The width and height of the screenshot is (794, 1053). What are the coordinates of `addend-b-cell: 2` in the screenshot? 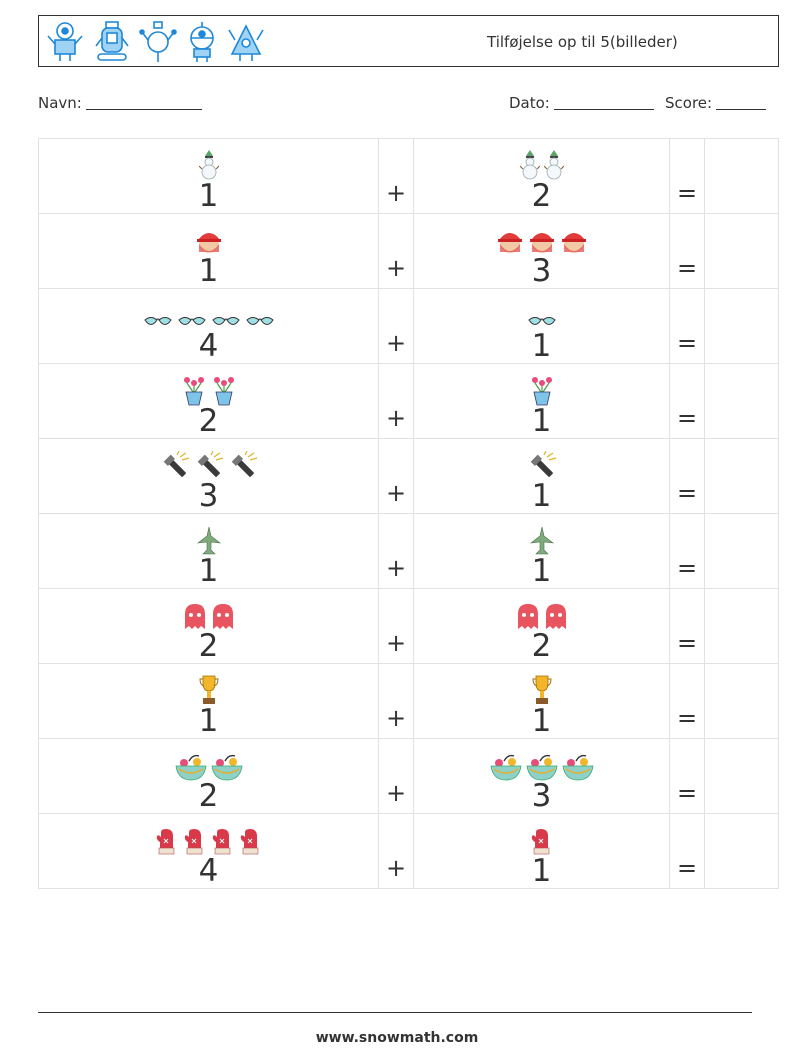 It's located at (541, 176).